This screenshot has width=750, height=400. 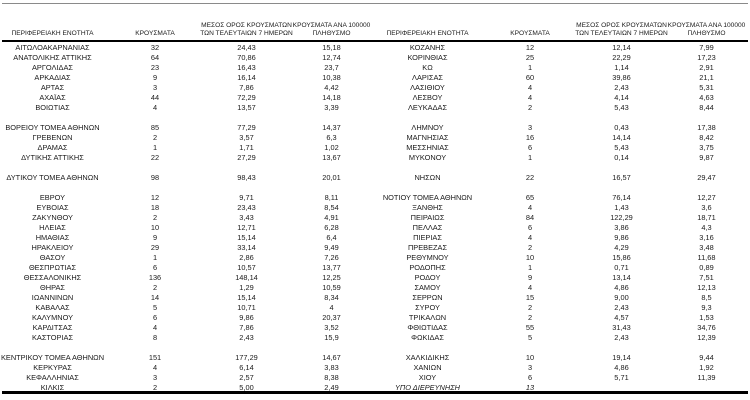 What do you see at coordinates (155, 357) in the screenshot?
I see `cell-cases: 151` at bounding box center [155, 357].